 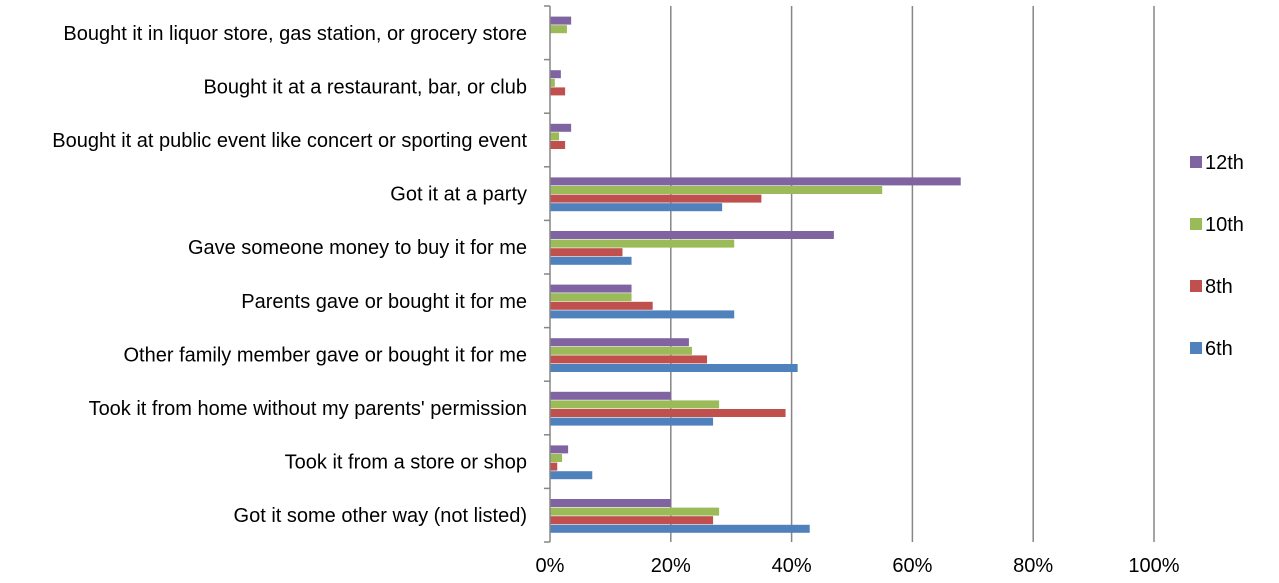 I want to click on legend: 12th 10th 8th 6th, so click(x=1217, y=256).